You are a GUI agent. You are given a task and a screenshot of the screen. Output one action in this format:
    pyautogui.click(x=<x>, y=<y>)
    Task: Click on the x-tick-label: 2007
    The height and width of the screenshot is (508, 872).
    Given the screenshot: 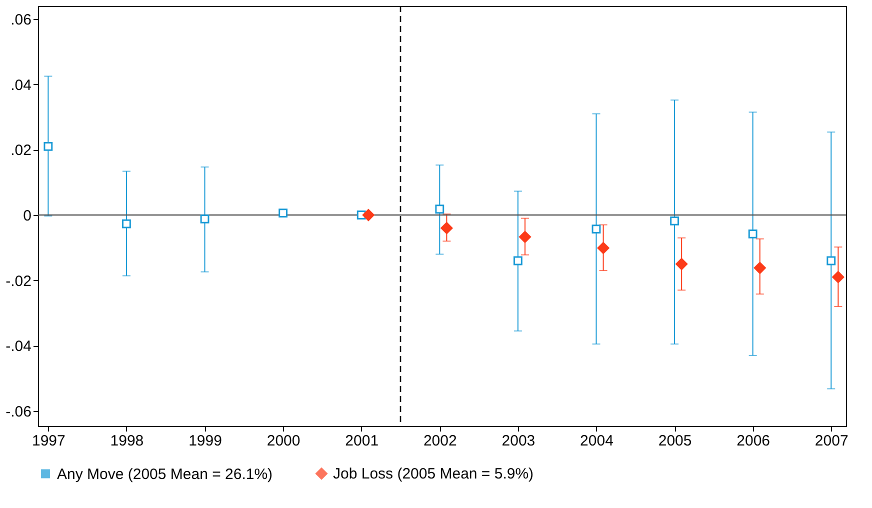 What is the action you would take?
    pyautogui.click(x=831, y=441)
    